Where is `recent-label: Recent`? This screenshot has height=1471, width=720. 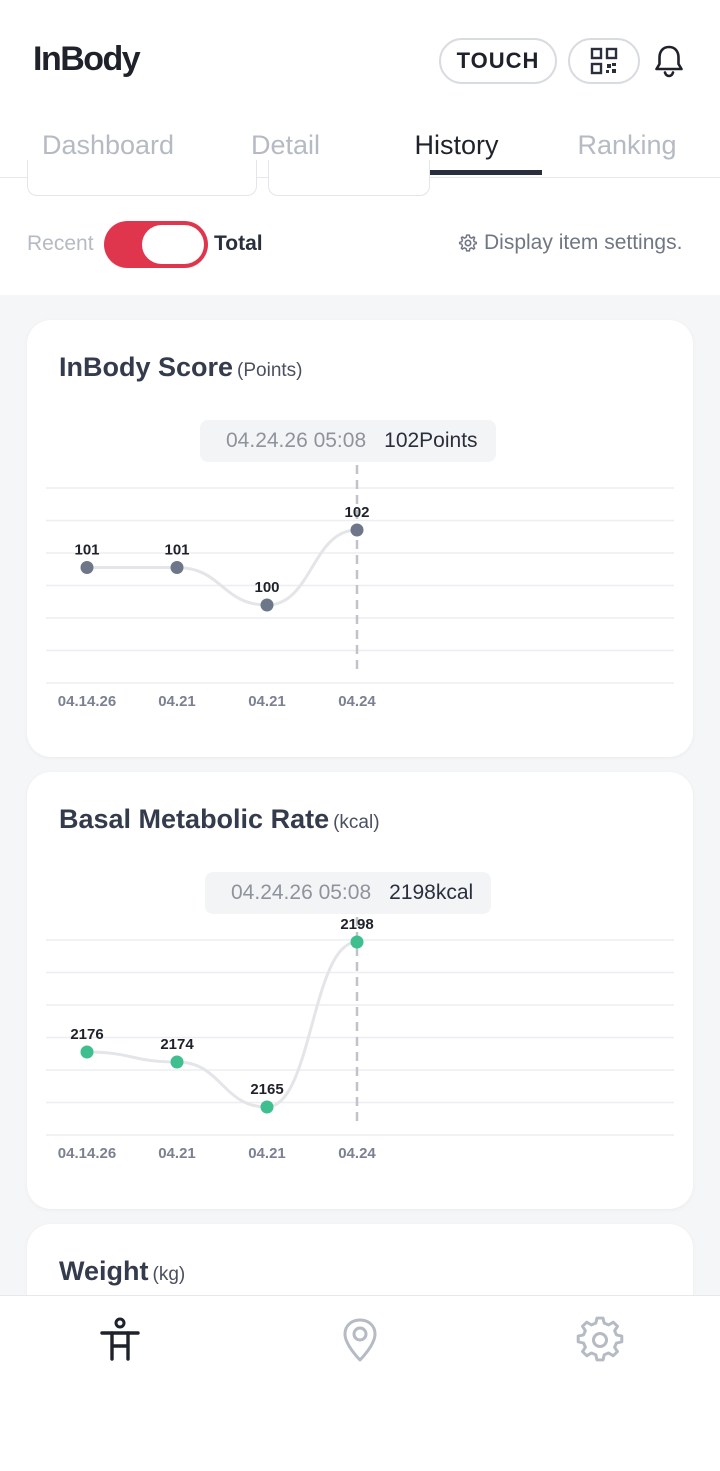
recent-label: Recent is located at coordinates (60, 243).